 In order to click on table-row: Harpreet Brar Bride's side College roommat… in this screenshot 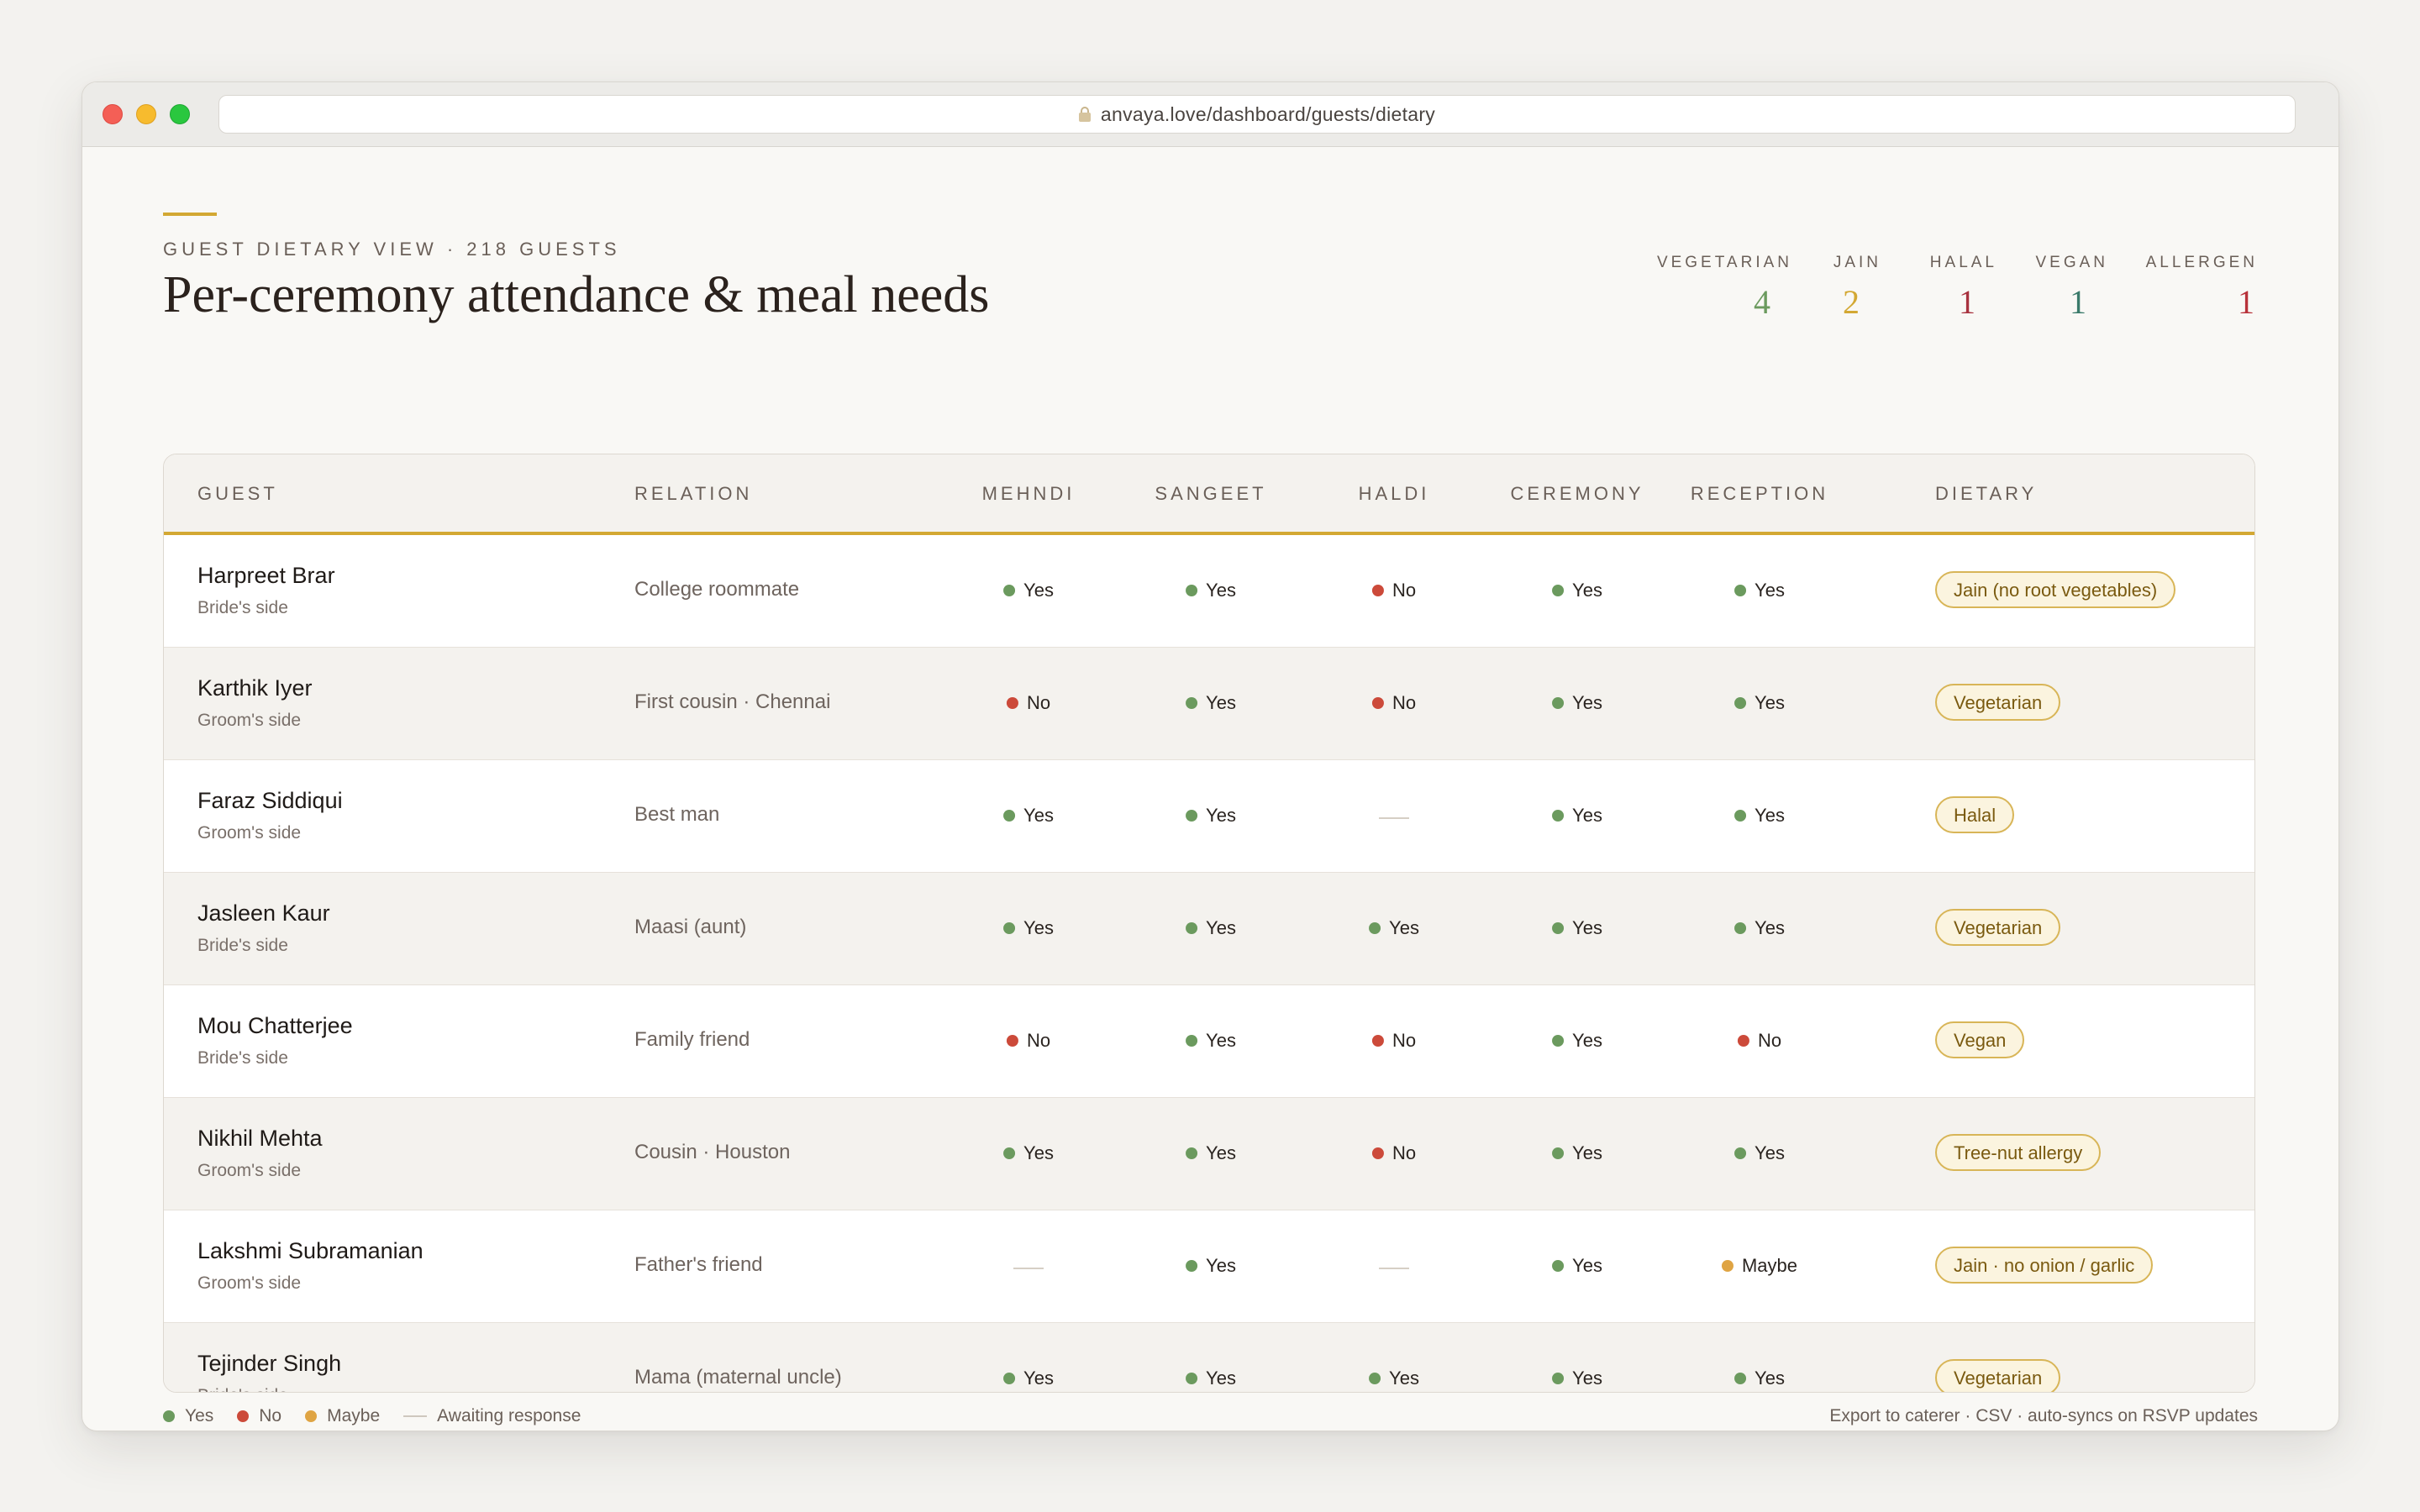, I will do `click(1209, 591)`.